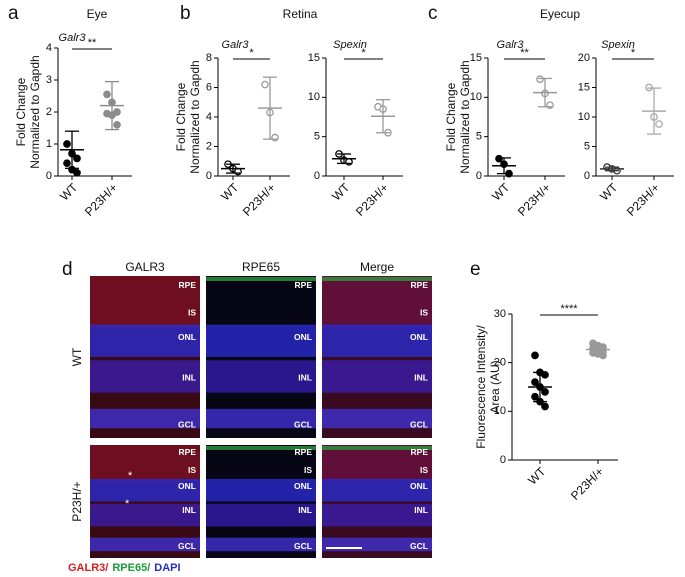  Describe the element at coordinates (49, 80) in the screenshot. I see `y-tick-label: 3` at that location.